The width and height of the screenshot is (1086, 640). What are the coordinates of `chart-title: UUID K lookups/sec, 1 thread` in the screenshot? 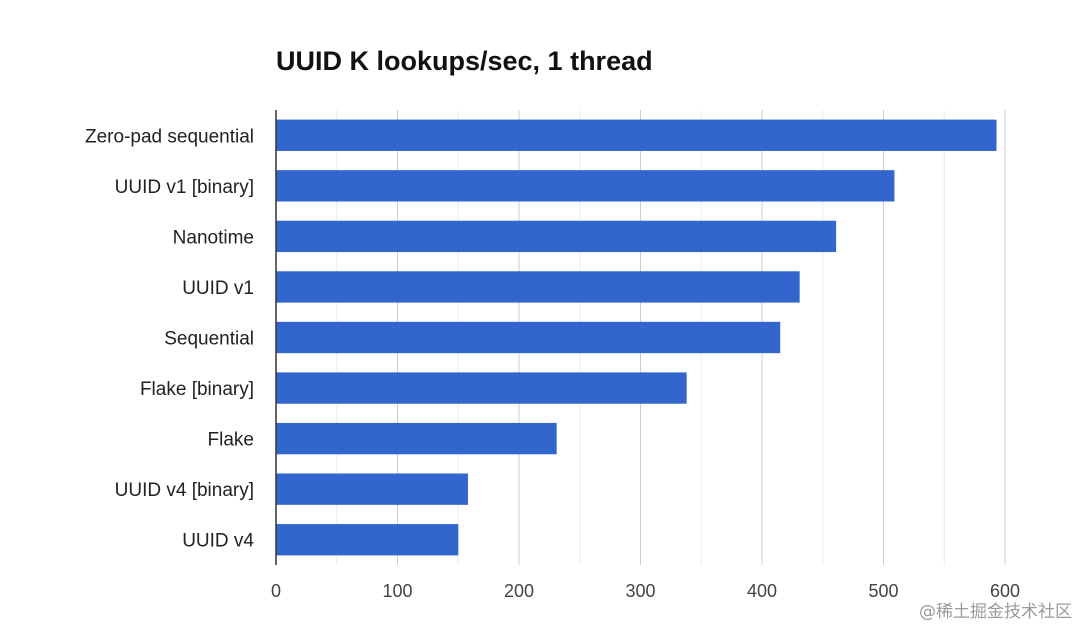 It's located at (464, 61).